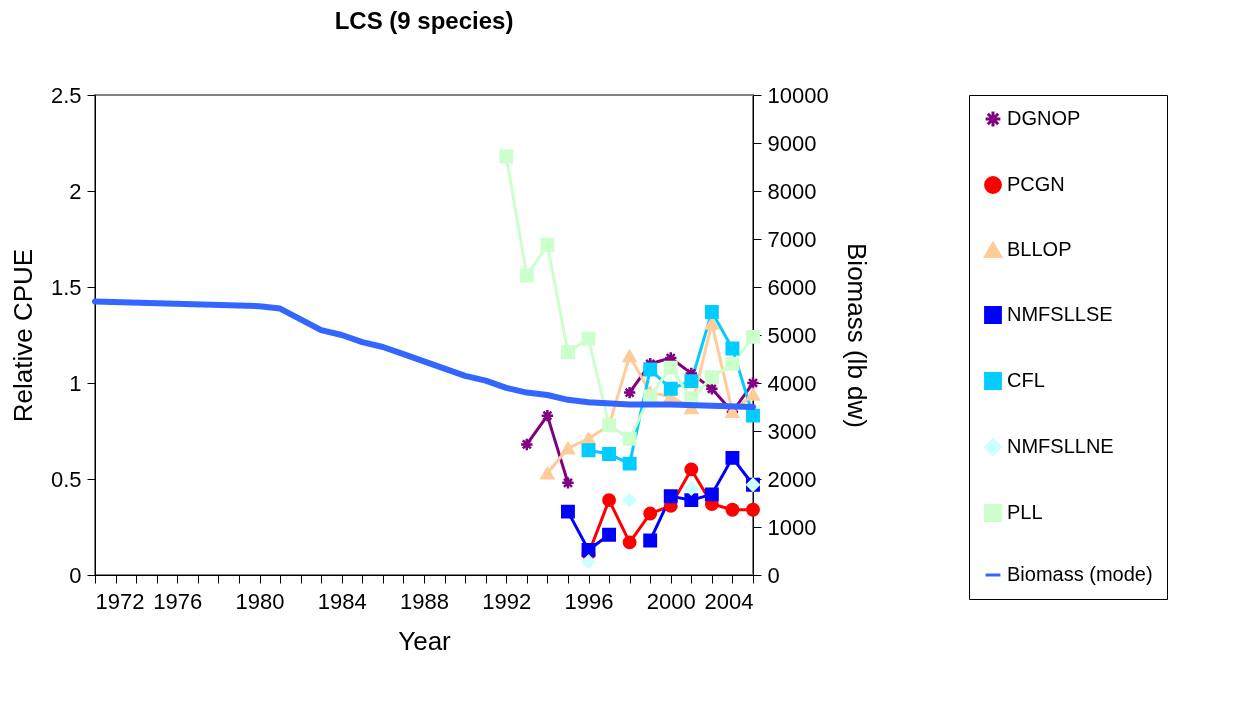  I want to click on legend-label: Biomass (mode), so click(1080, 574).